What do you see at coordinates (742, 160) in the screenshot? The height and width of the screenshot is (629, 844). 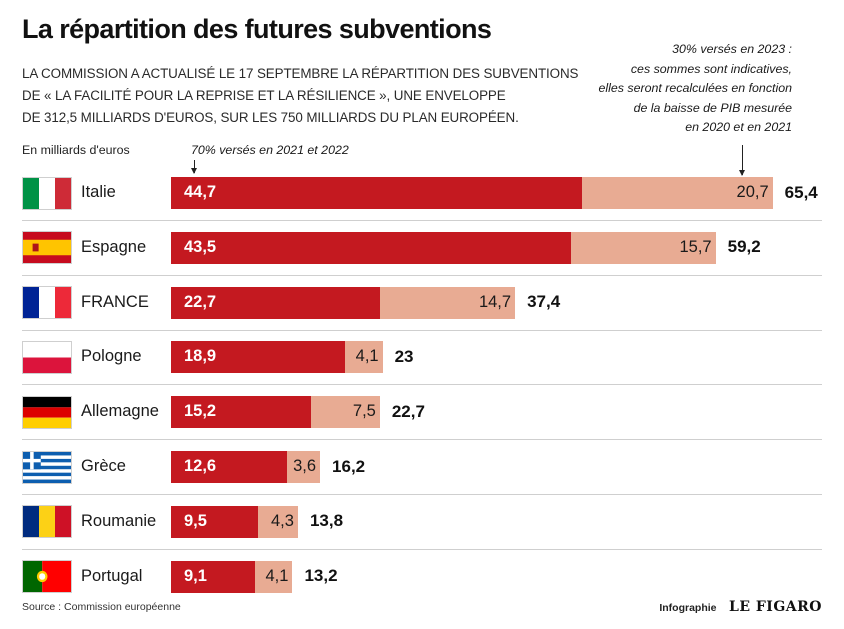 I see `second-tranche-arrow-icon` at bounding box center [742, 160].